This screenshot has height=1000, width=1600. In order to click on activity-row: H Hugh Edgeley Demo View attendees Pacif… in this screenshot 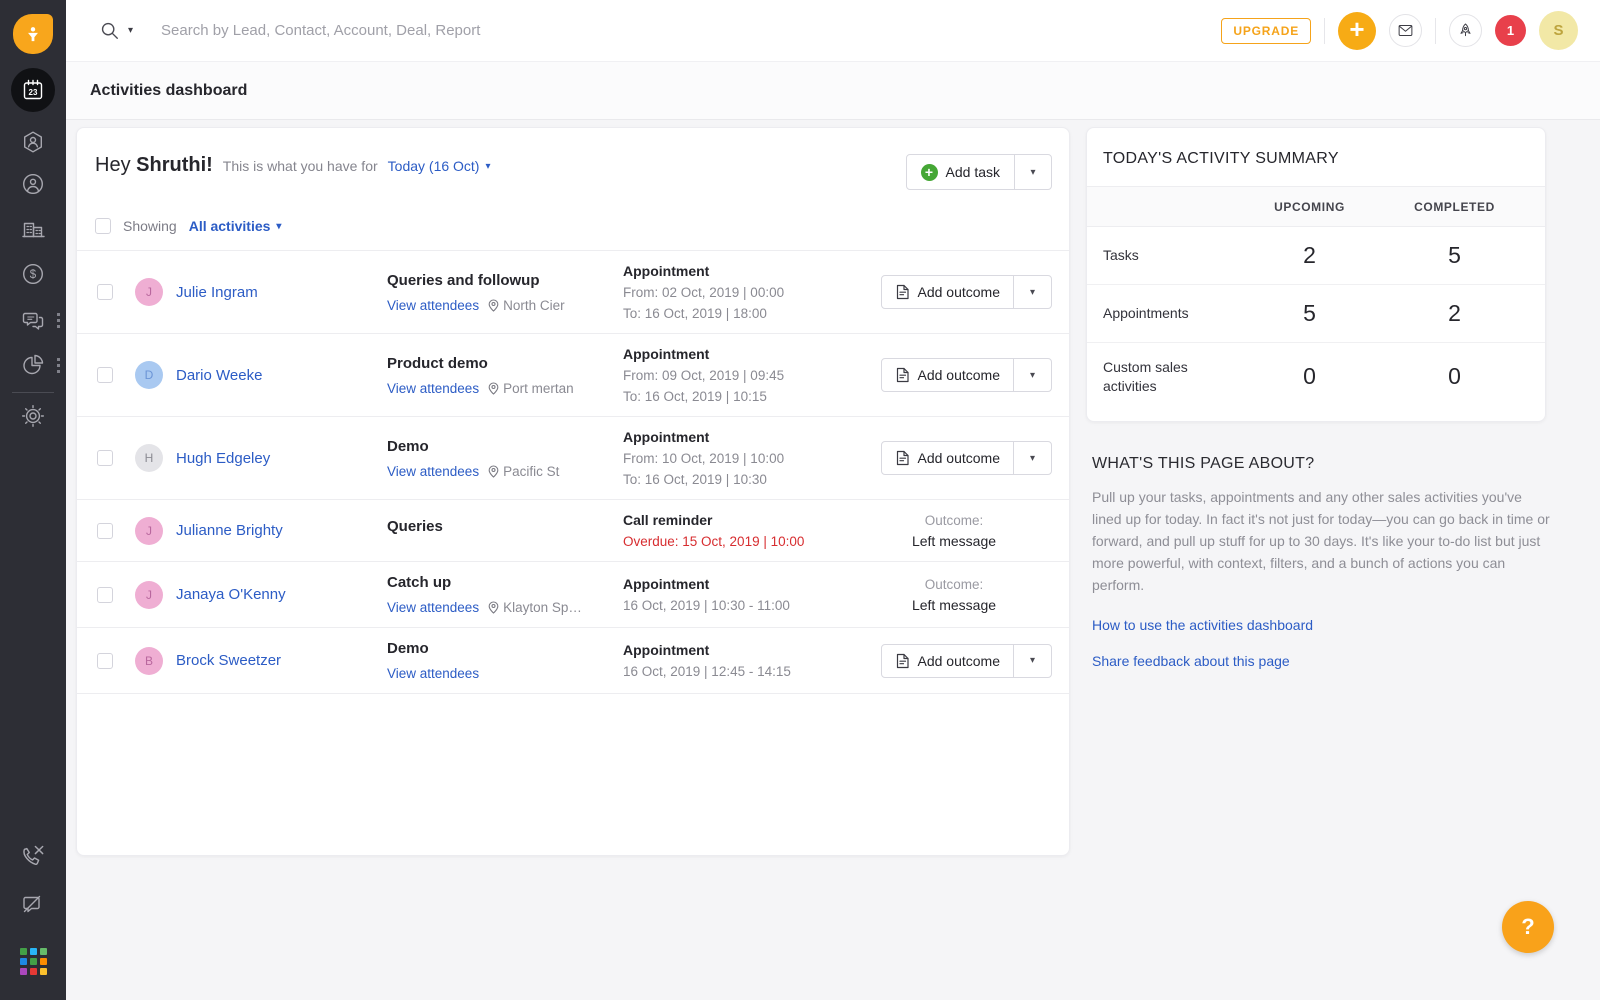, I will do `click(573, 457)`.